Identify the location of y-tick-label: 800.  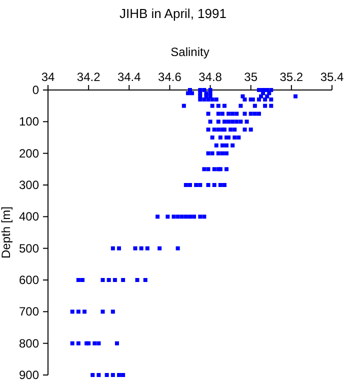
(29, 343).